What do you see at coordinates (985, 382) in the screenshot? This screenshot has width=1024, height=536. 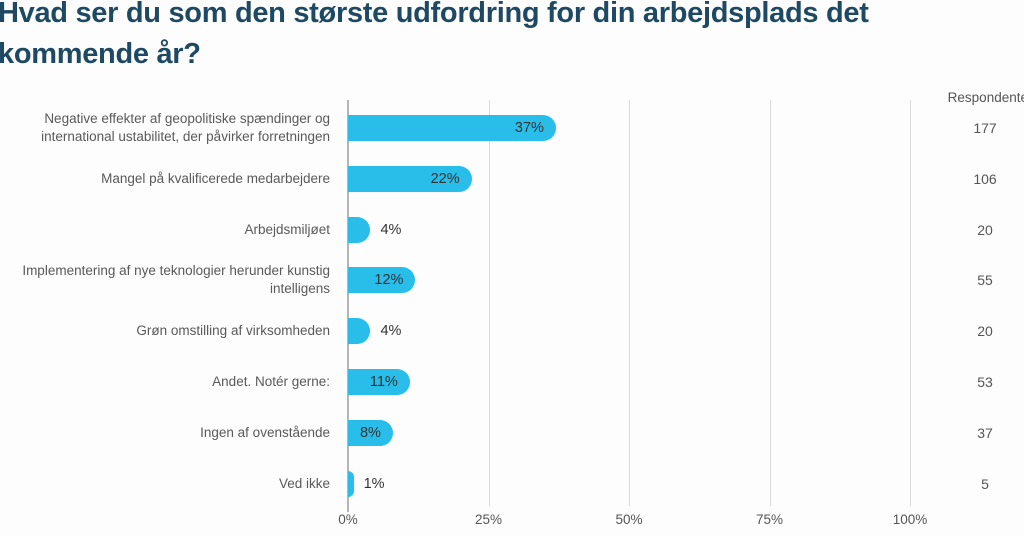 I see `respondent-count: 53` at bounding box center [985, 382].